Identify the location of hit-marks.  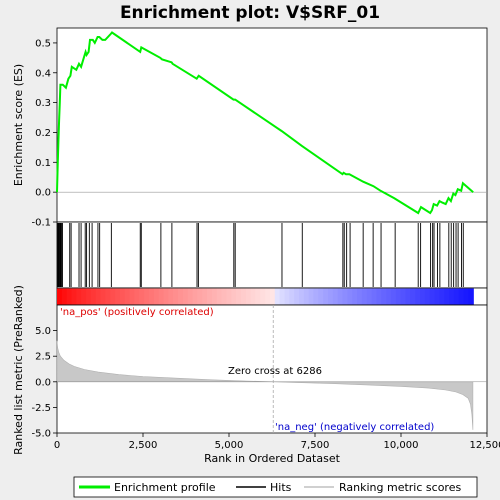
(260, 255).